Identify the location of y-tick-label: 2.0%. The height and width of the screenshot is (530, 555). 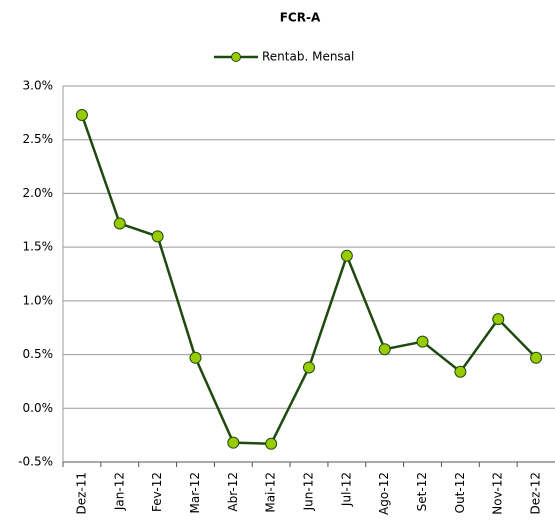
(38, 193).